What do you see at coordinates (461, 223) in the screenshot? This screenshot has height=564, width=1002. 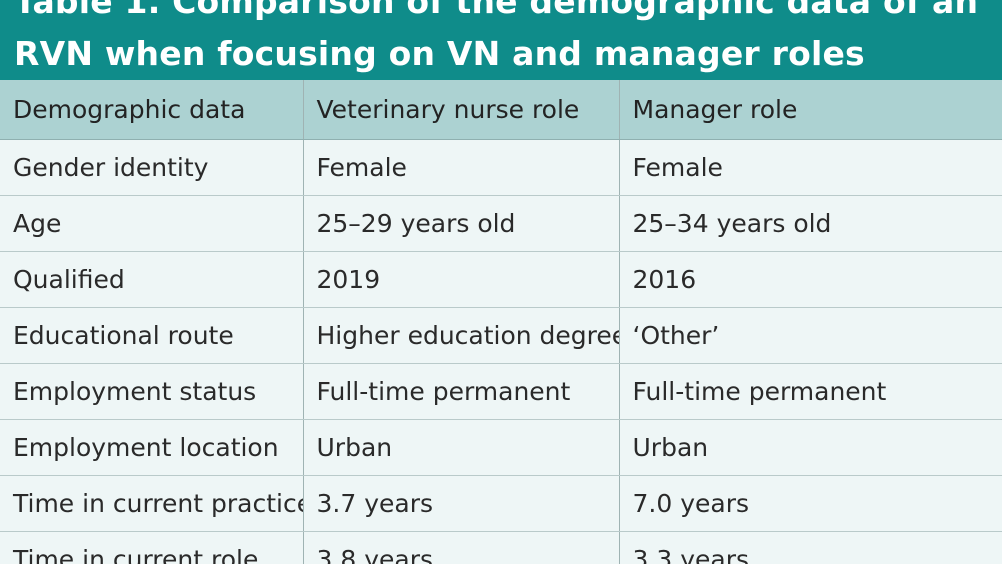 I see `vn-value: 25–29 years old` at bounding box center [461, 223].